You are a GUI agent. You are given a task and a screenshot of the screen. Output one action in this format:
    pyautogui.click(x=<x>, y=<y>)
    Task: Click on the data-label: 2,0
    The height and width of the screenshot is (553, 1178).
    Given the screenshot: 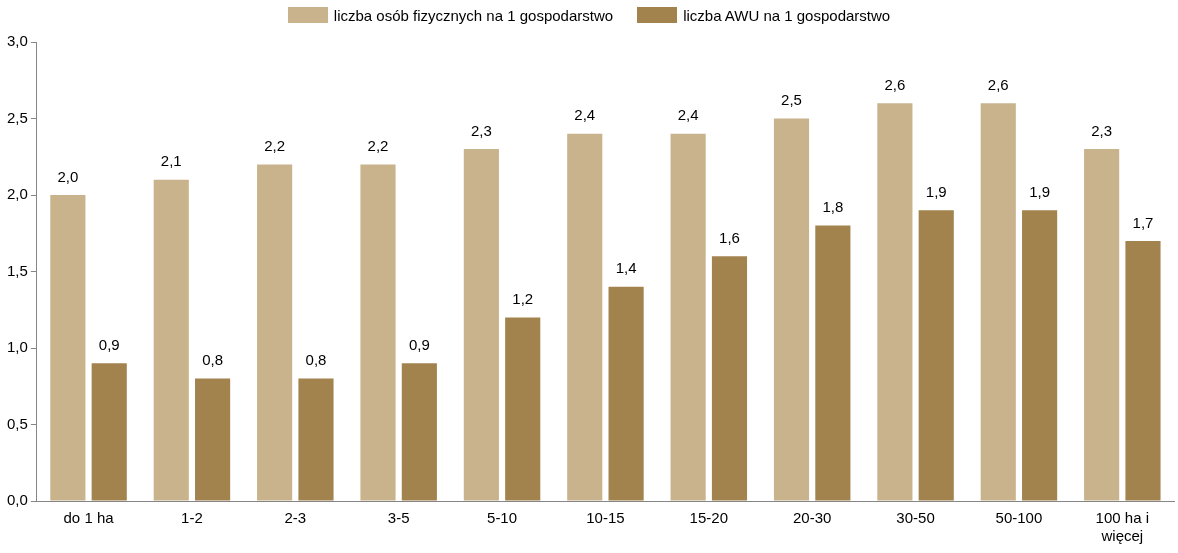 What is the action you would take?
    pyautogui.click(x=68, y=176)
    